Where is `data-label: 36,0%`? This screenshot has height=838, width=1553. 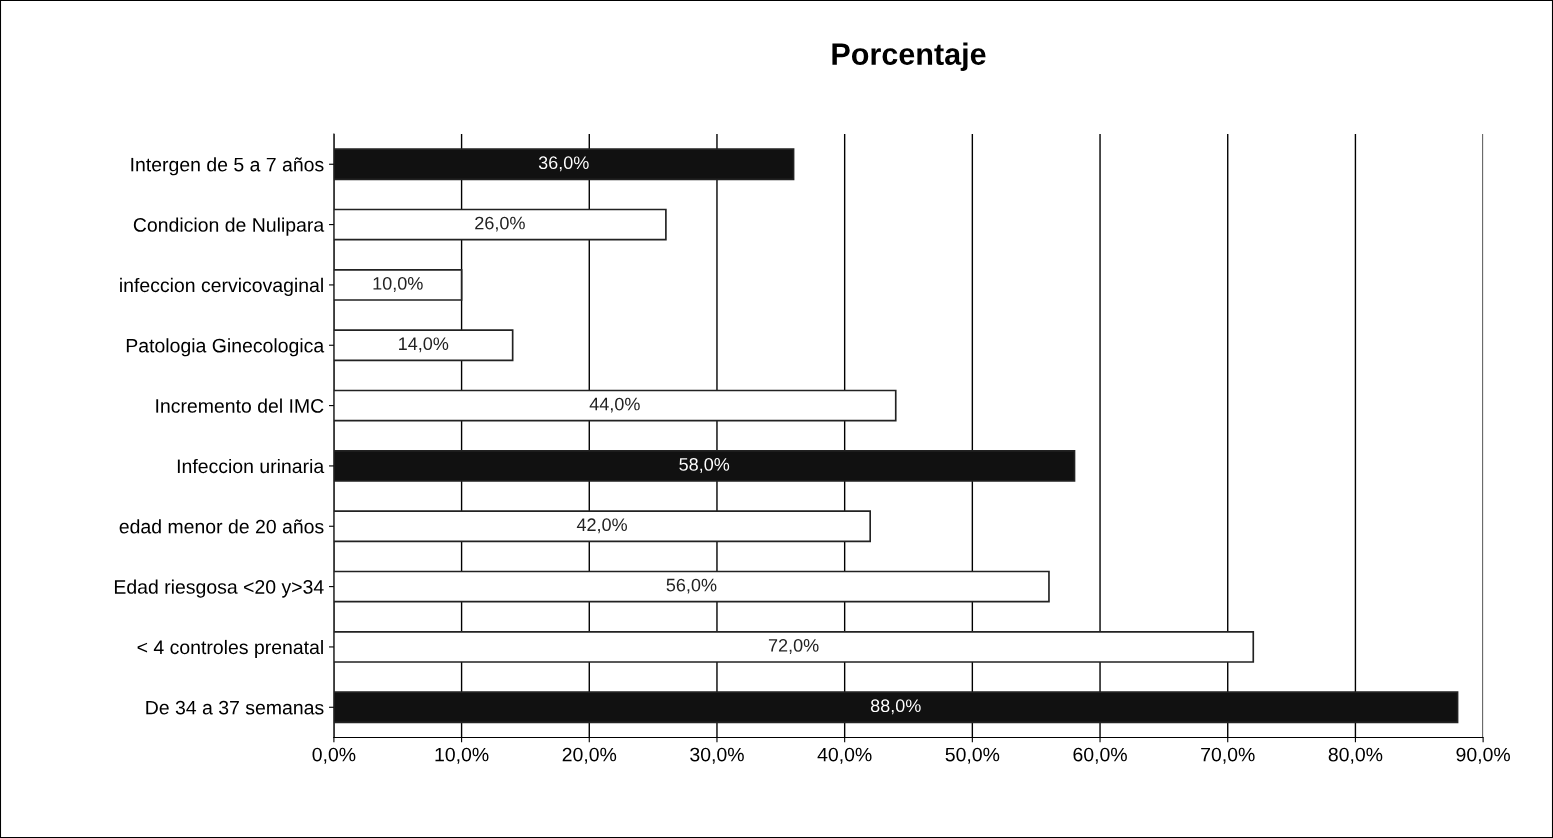
data-label: 36,0% is located at coordinates (563, 164).